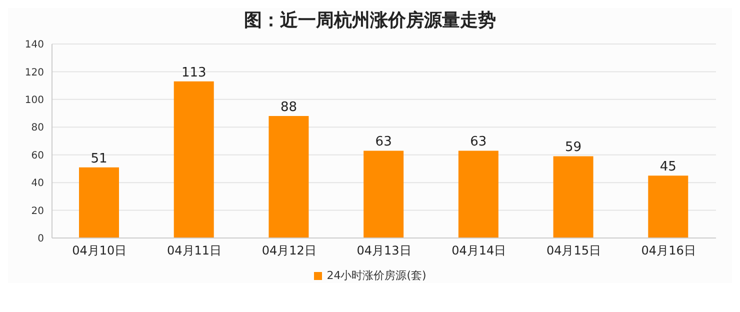 The image size is (740, 312). Describe the element at coordinates (34, 45) in the screenshot. I see `y-tick-label: 140` at that location.